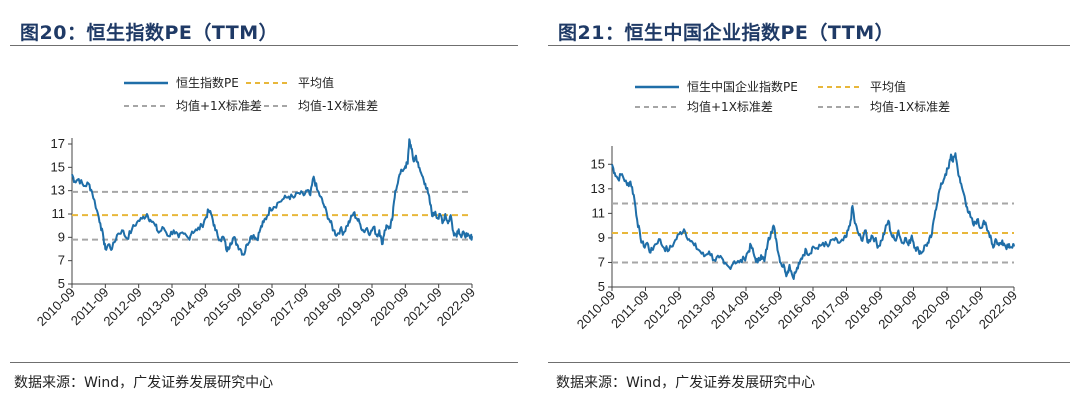  Describe the element at coordinates (338, 105) in the screenshot. I see `left-legend-lower-label: 均值-1X标准差` at that location.